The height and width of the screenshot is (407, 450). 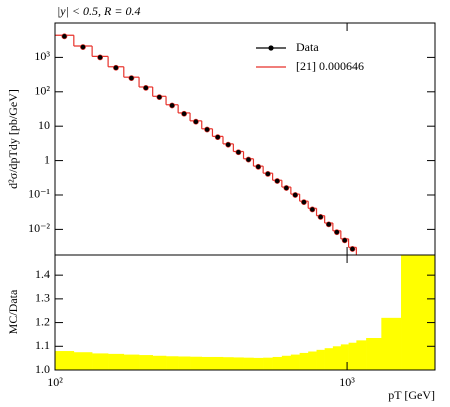 What do you see at coordinates (13, 139) in the screenshot?
I see `y-axis-label: d²σ/dpTdy [pb/GeV]` at bounding box center [13, 139].